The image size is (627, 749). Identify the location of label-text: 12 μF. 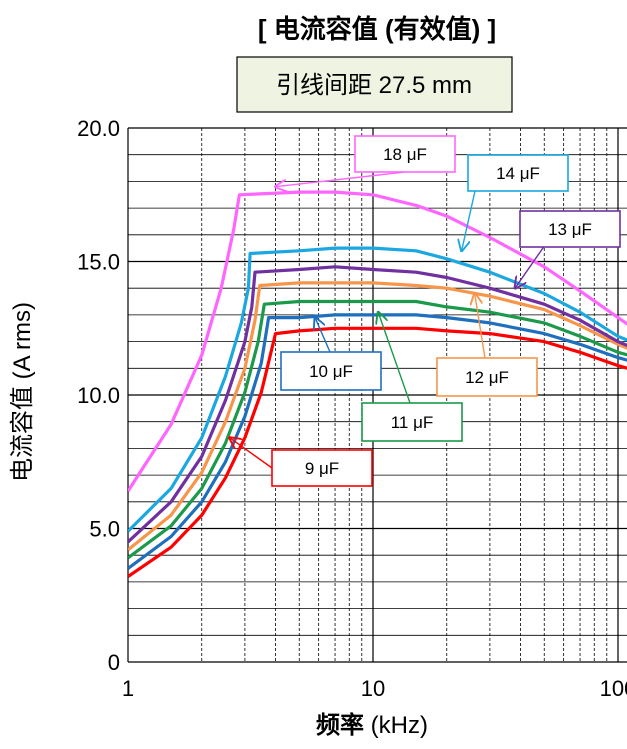
(487, 377).